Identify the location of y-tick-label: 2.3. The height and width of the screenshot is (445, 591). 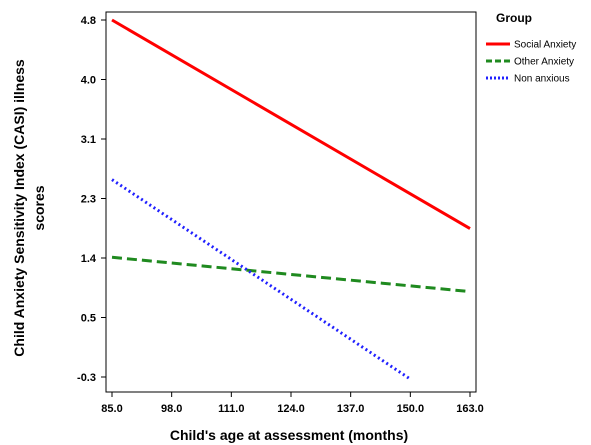
(88, 200).